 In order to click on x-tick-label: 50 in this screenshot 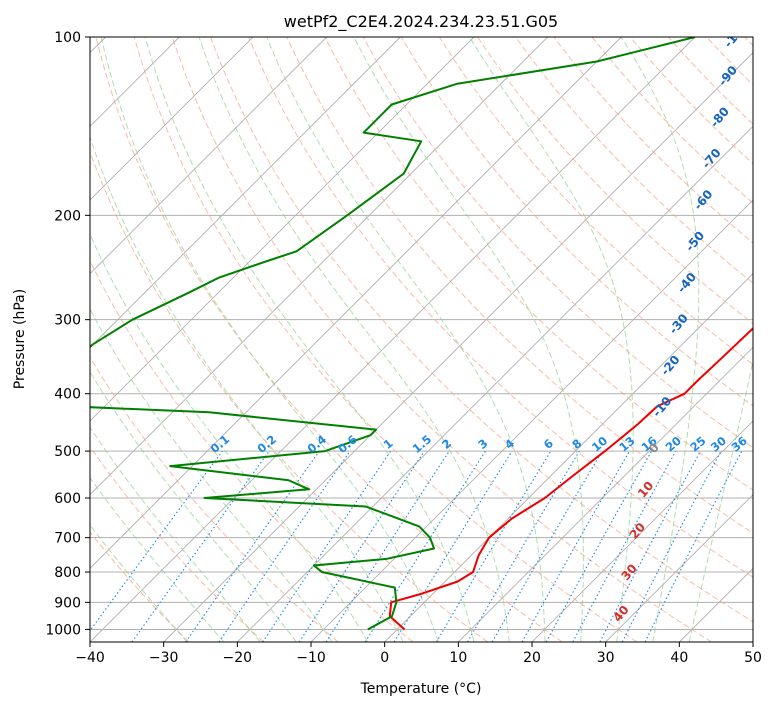, I will do `click(753, 658)`.